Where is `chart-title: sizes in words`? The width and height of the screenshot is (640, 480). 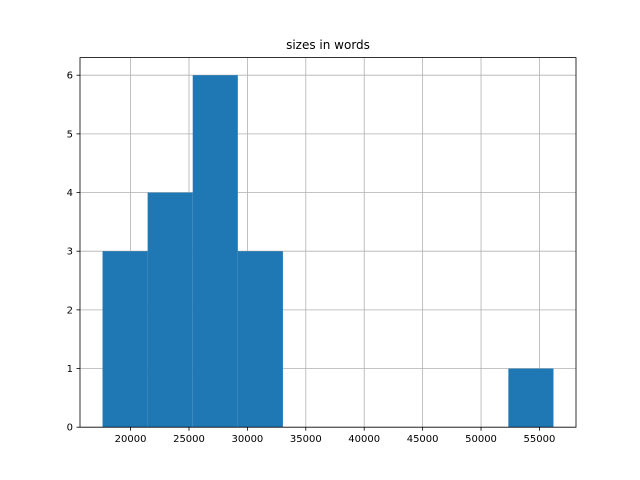 chart-title: sizes in words is located at coordinates (328, 45).